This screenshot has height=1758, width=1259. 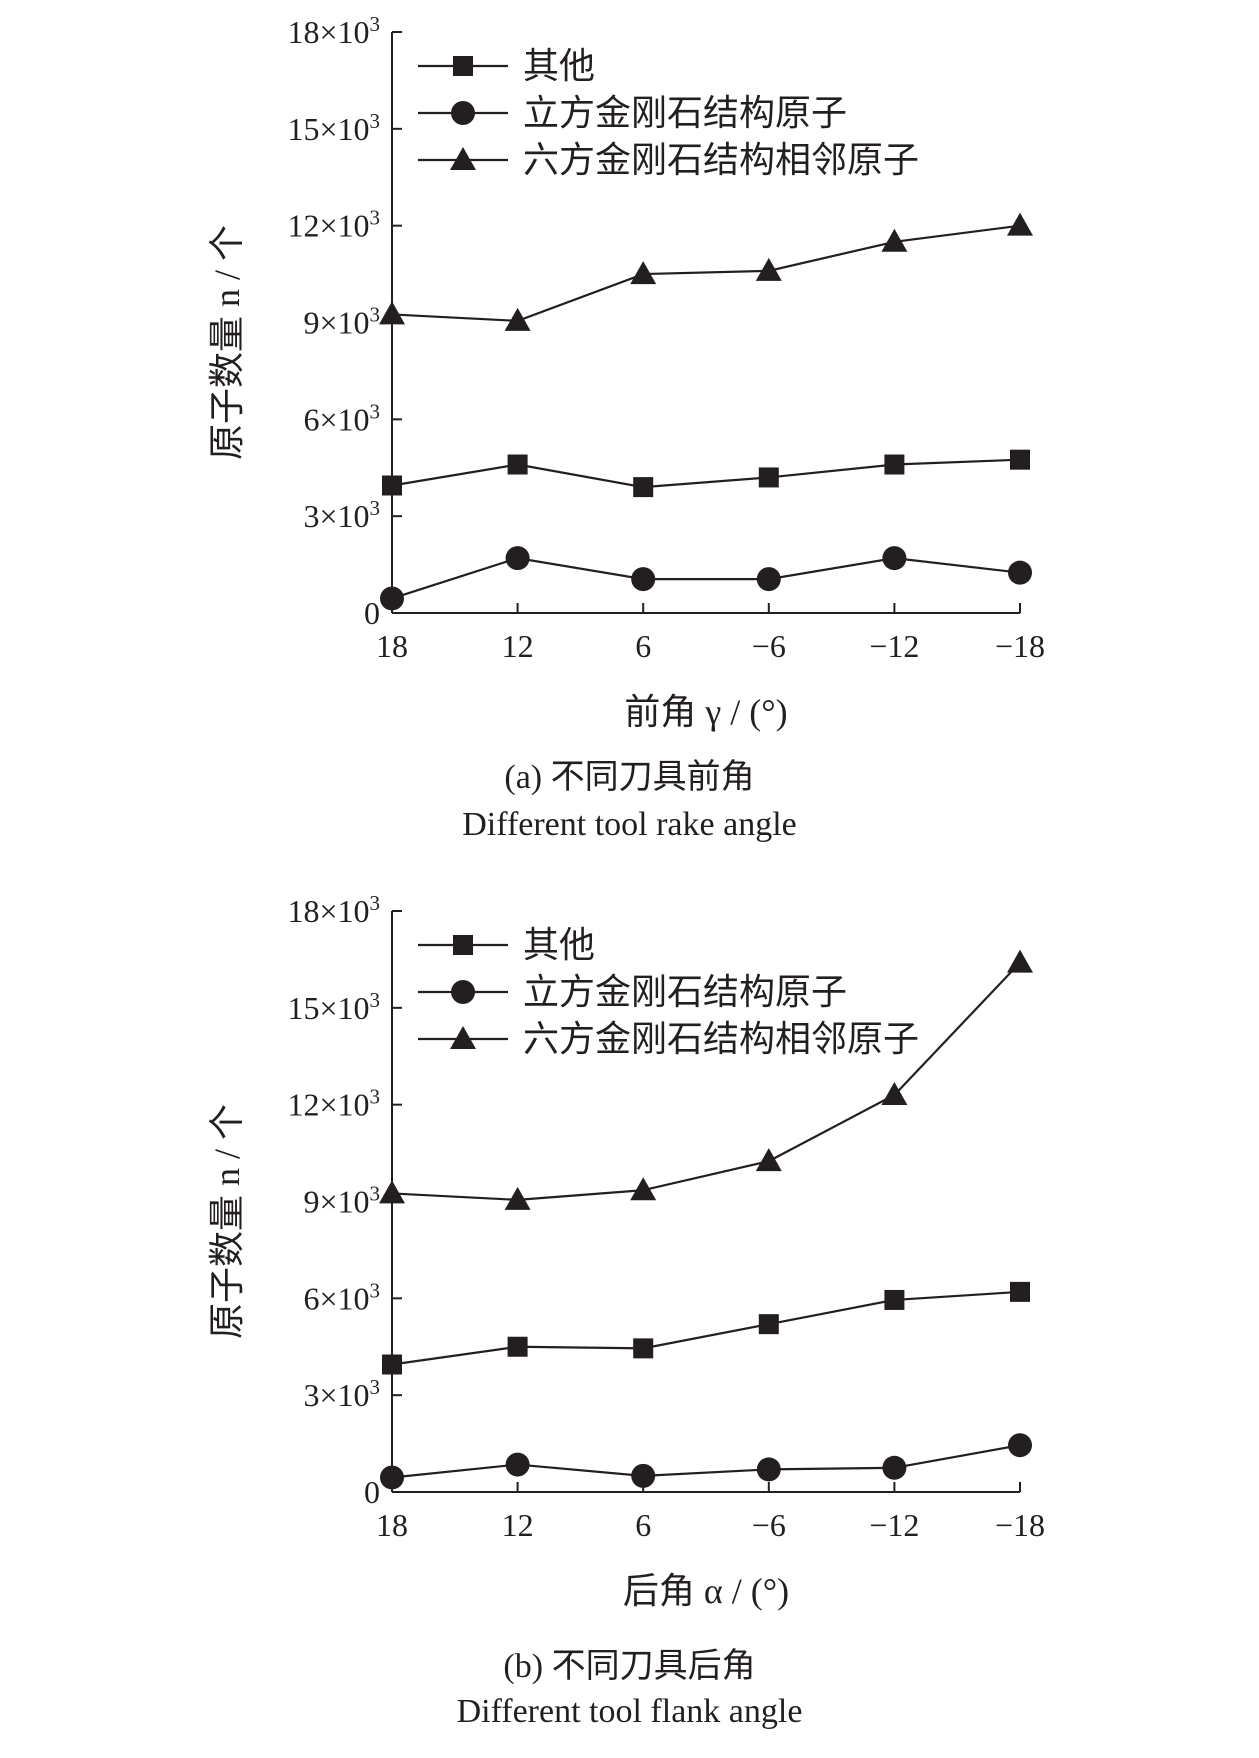 I want to click on x-axis-title: 后角 α / (°), so click(x=706, y=1591).